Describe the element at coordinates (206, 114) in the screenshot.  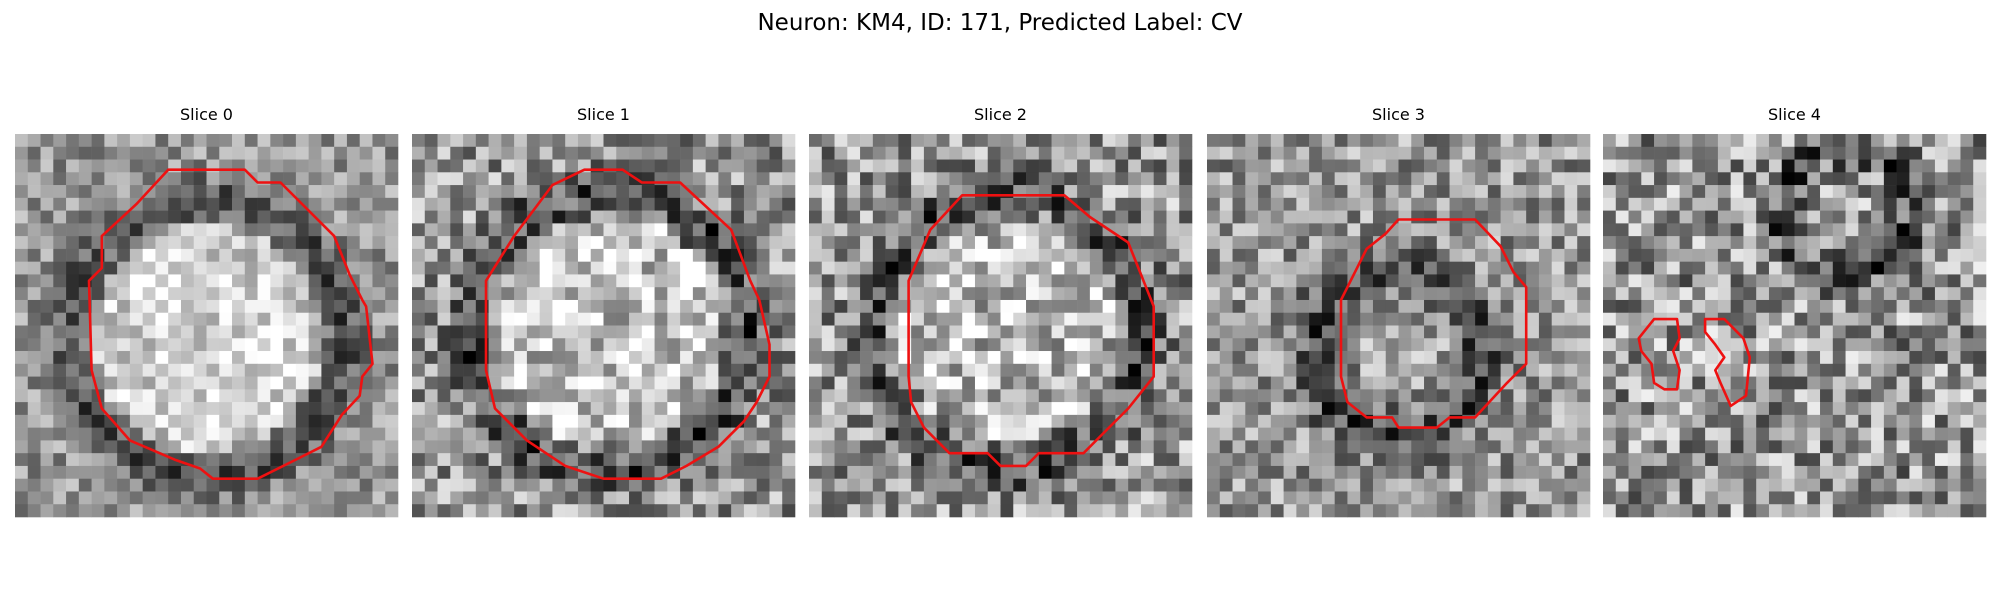
I see `panel-title: Slice 0` at that location.